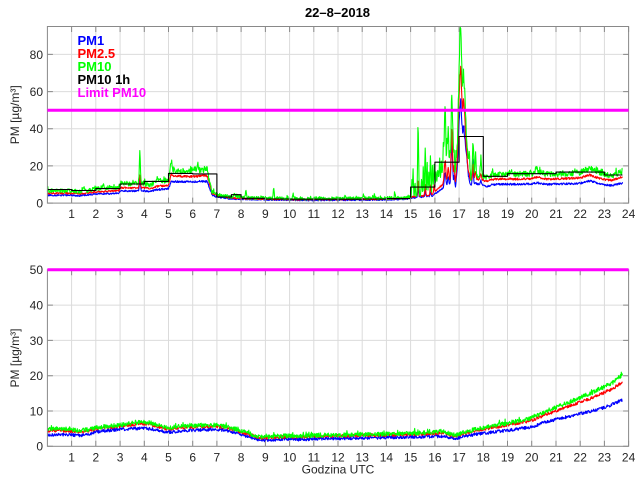 This screenshot has height=480, width=640. Describe the element at coordinates (37, 341) in the screenshot. I see `svg-text: 30` at that location.